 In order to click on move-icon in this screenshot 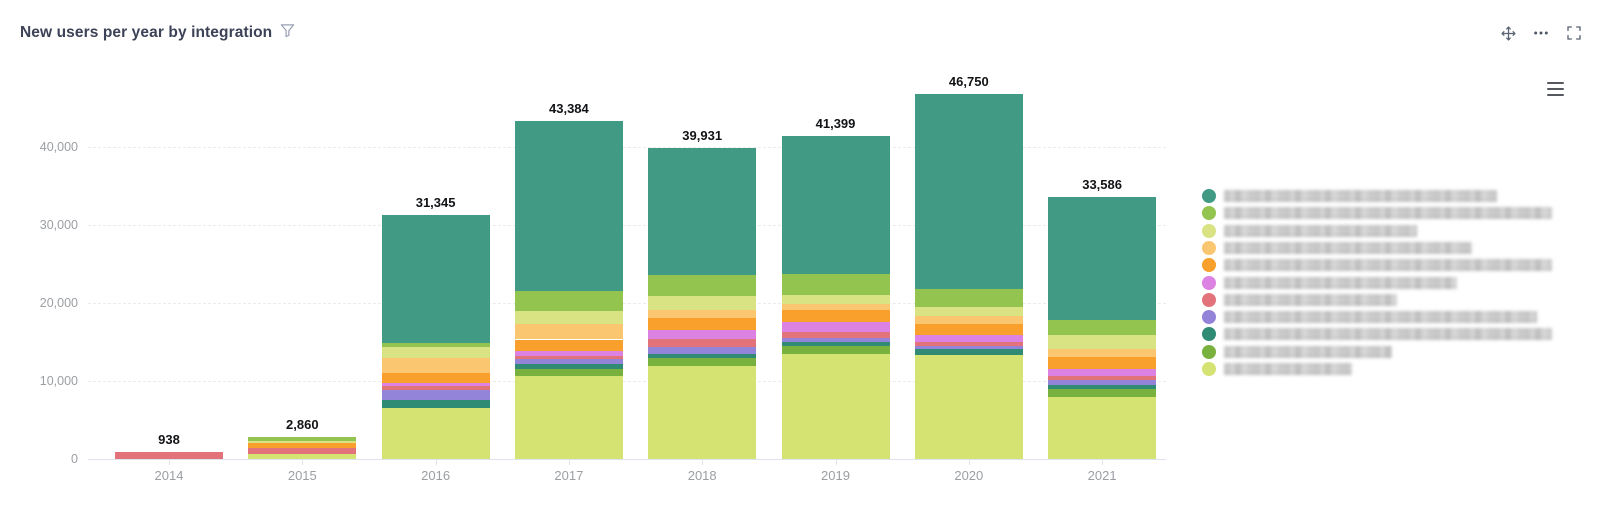, I will do `click(1508, 33)`.